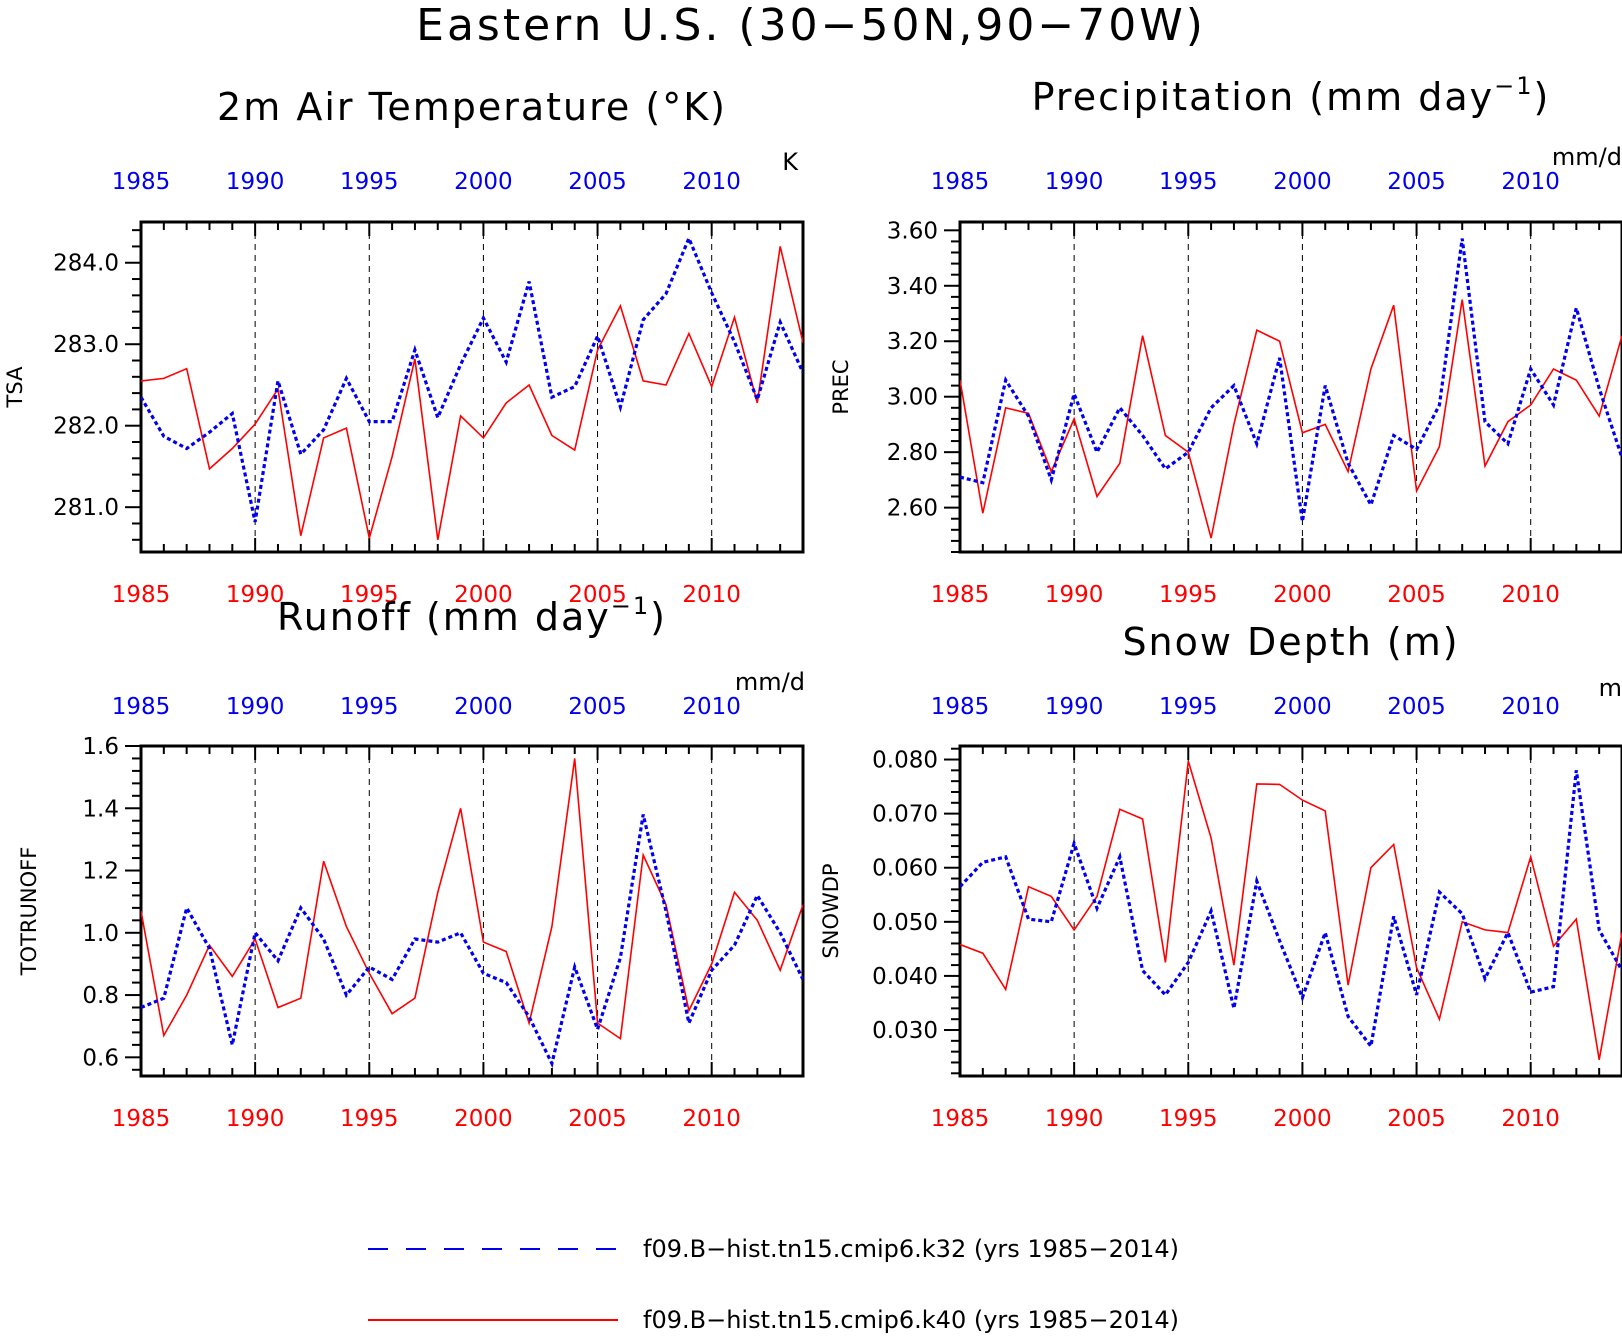  Describe the element at coordinates (1074, 595) in the screenshot. I see `precipitation-xtick-label-bottom: 1990` at that location.